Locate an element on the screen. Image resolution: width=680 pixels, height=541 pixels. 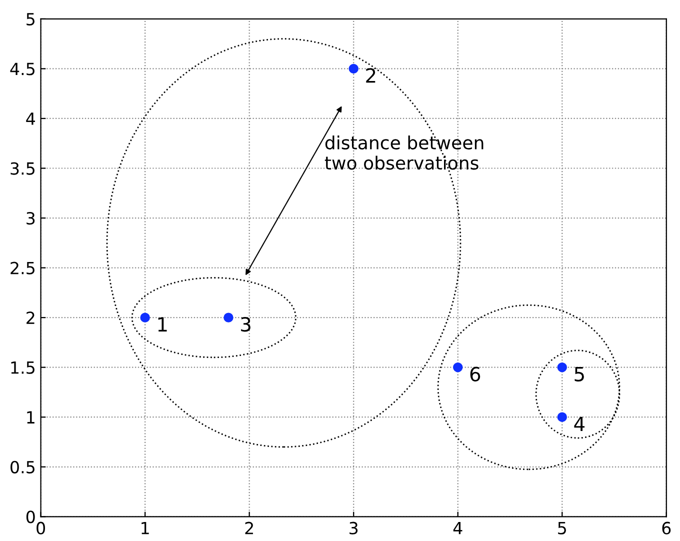
y-tick-label: 4.5 is located at coordinates (22, 69).